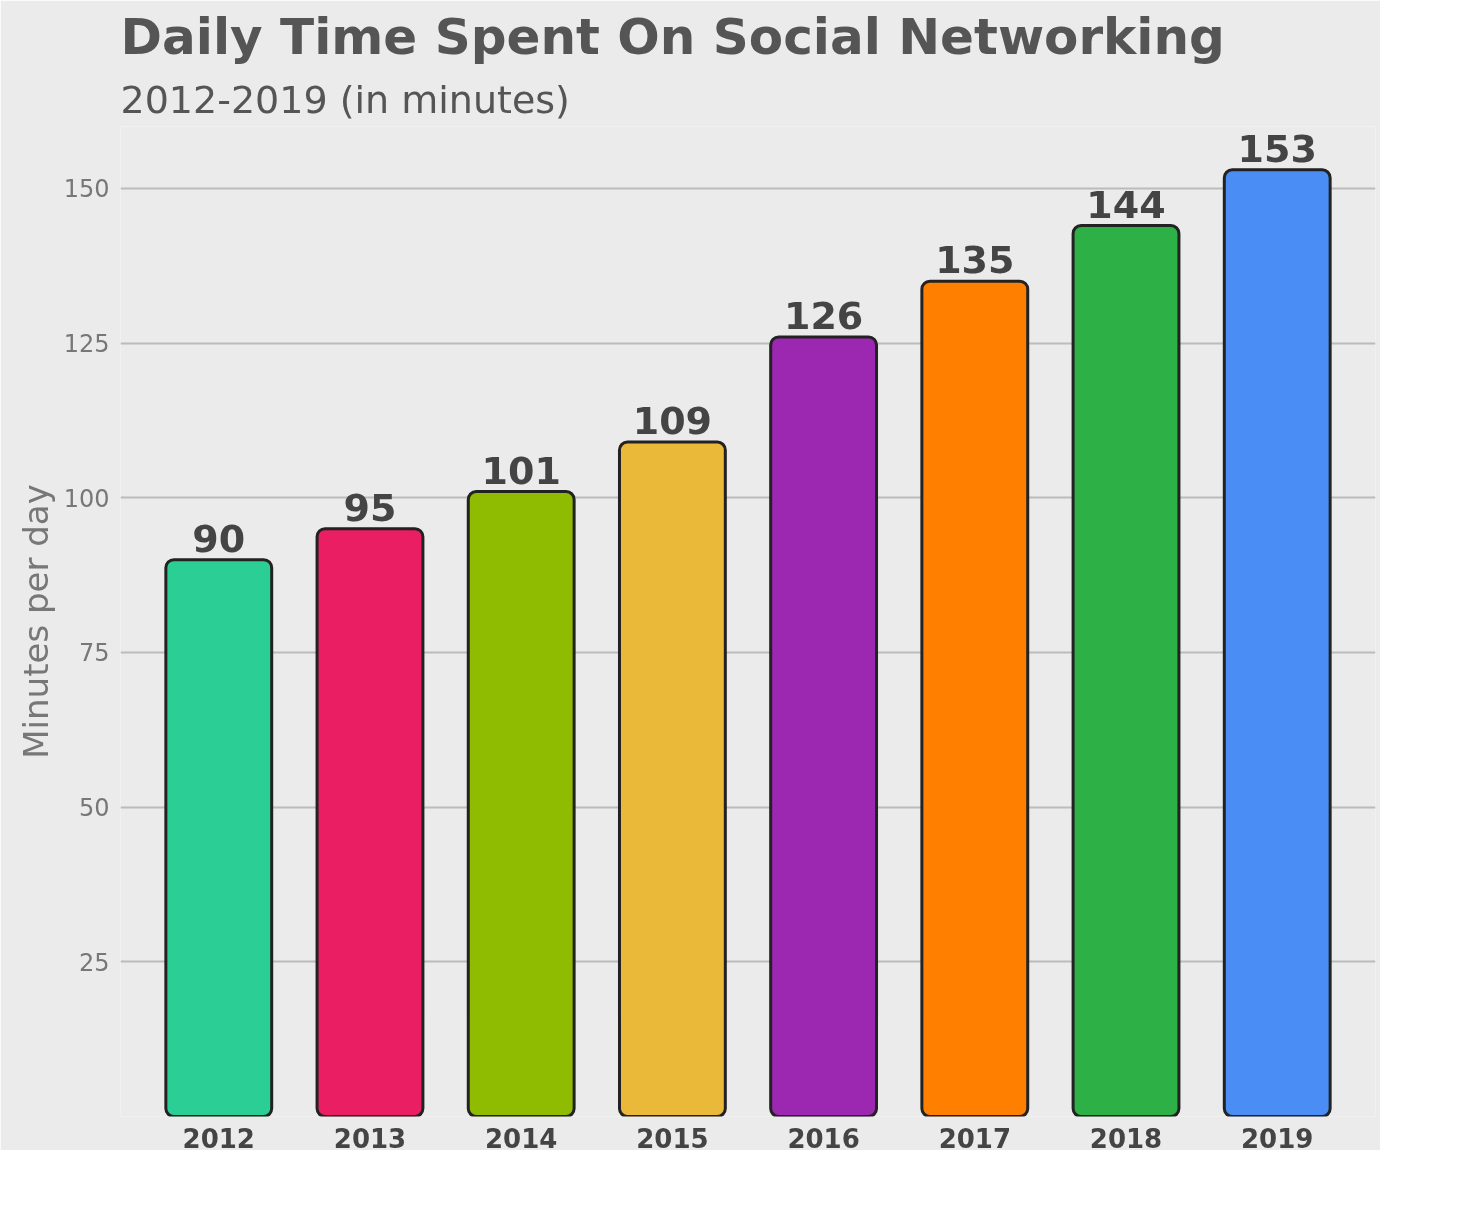 The width and height of the screenshot is (1461, 1207). Describe the element at coordinates (521, 1138) in the screenshot. I see `x-tick-label: 2014` at that location.